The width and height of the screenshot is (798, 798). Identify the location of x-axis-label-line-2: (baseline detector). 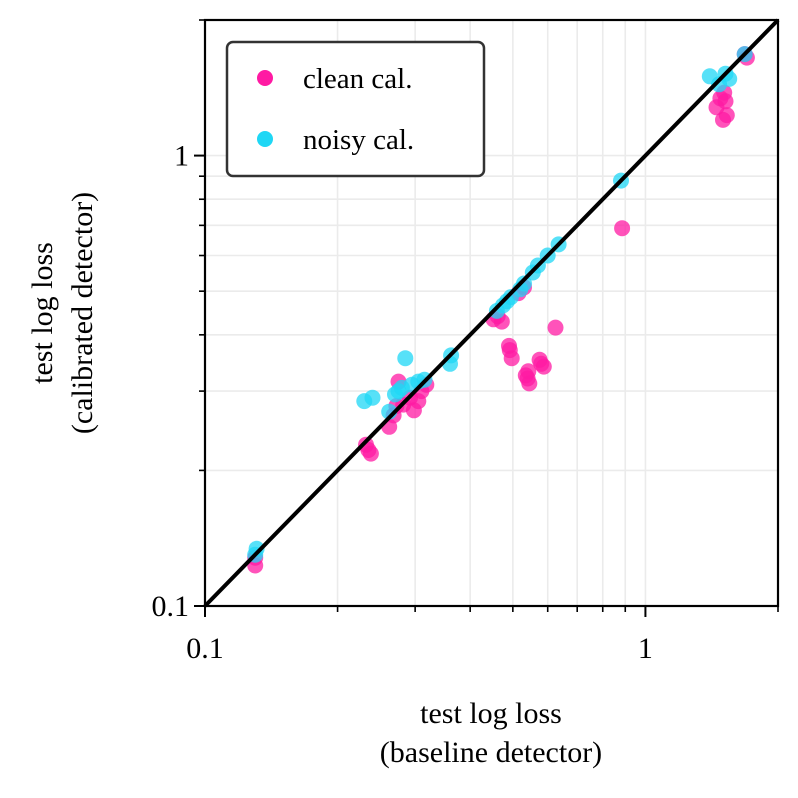
(491, 752).